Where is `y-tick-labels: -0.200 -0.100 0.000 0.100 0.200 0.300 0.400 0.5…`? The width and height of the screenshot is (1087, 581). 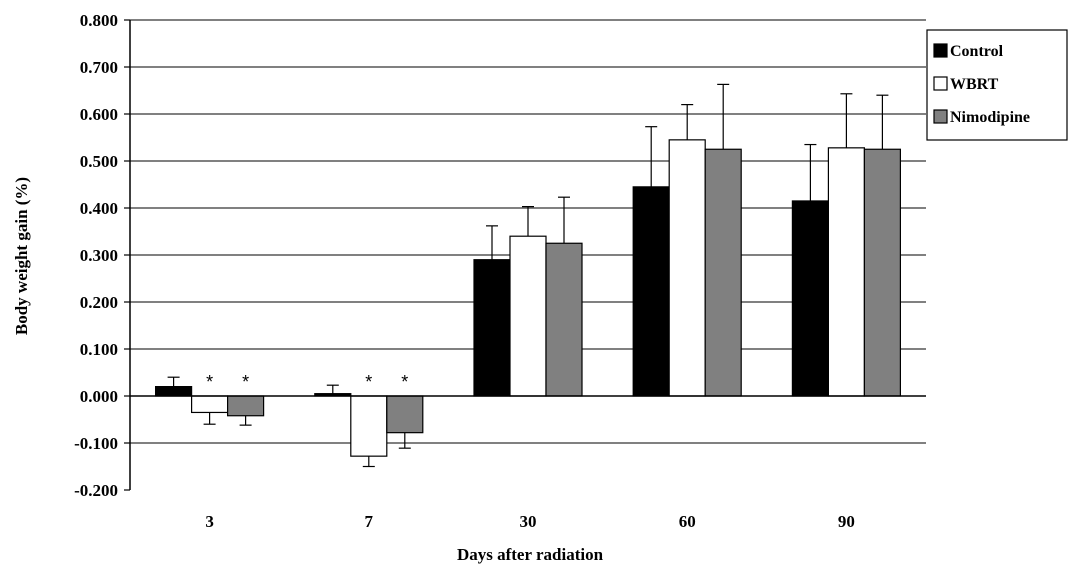
y-tick-labels: -0.200 -0.100 0.000 0.100 0.200 0.300 0.400 0.5… is located at coordinates (96, 255).